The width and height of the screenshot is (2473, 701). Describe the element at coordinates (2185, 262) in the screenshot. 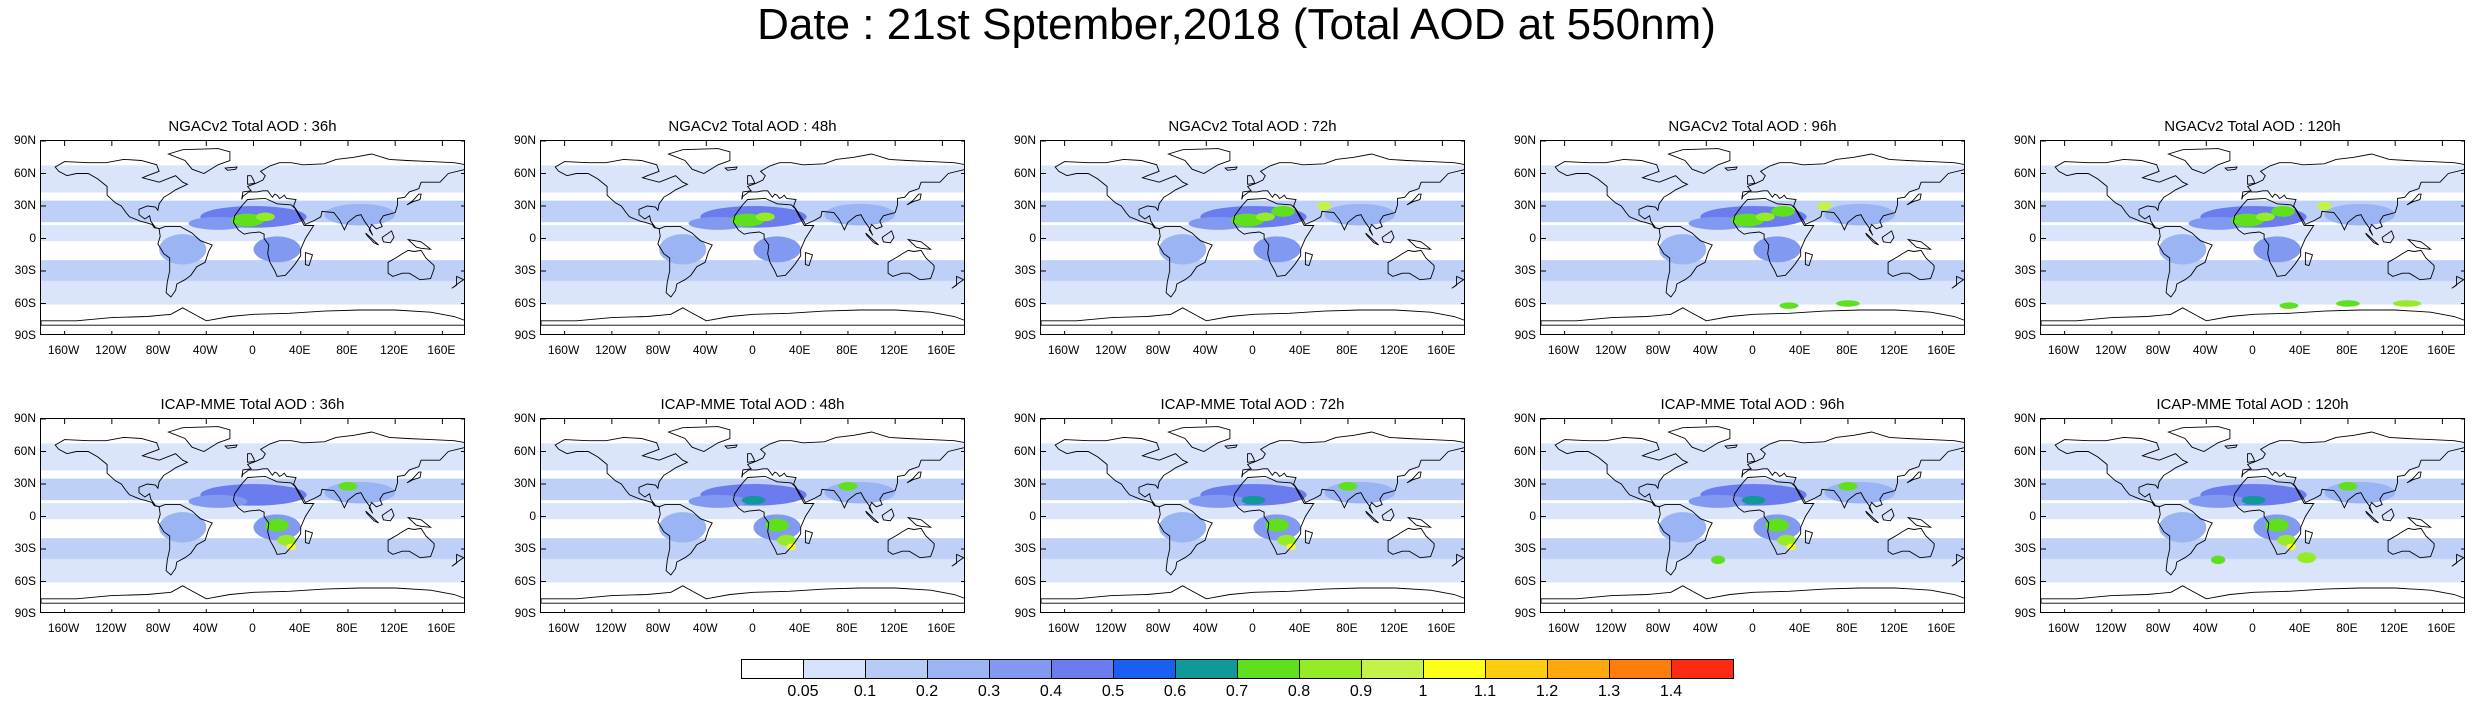

I see `coastline-samerica` at that location.